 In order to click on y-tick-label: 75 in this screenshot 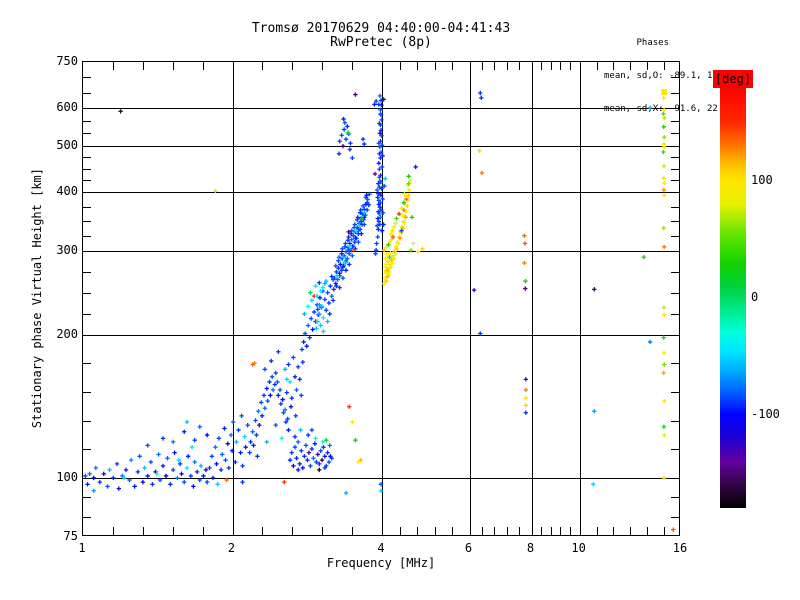, I will do `click(70, 536)`.